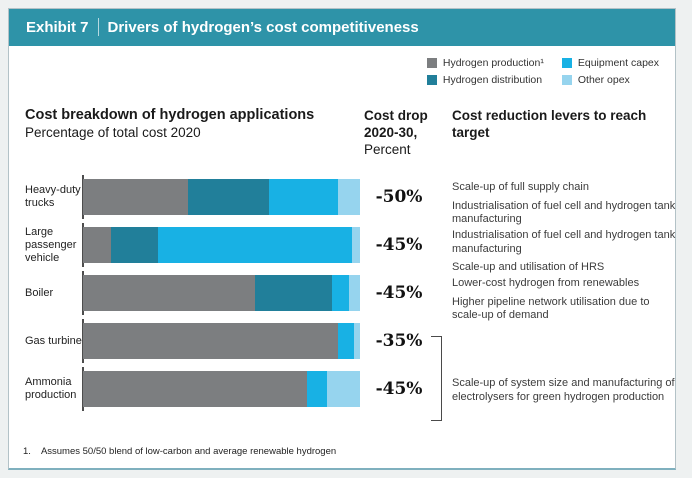 The width and height of the screenshot is (692, 478). What do you see at coordinates (98, 27) in the screenshot?
I see `header-divider` at bounding box center [98, 27].